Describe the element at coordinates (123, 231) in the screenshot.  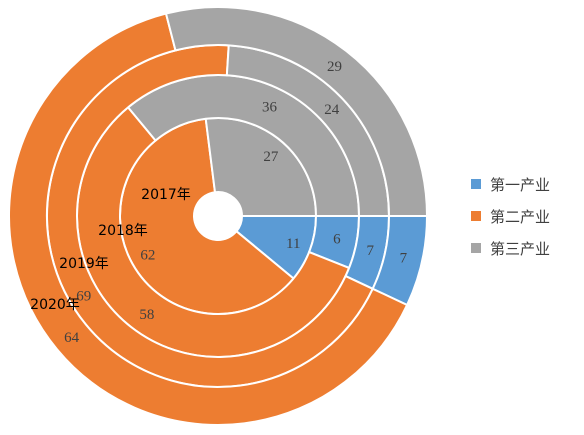
I see `ring-label-2018: 2018年` at that location.